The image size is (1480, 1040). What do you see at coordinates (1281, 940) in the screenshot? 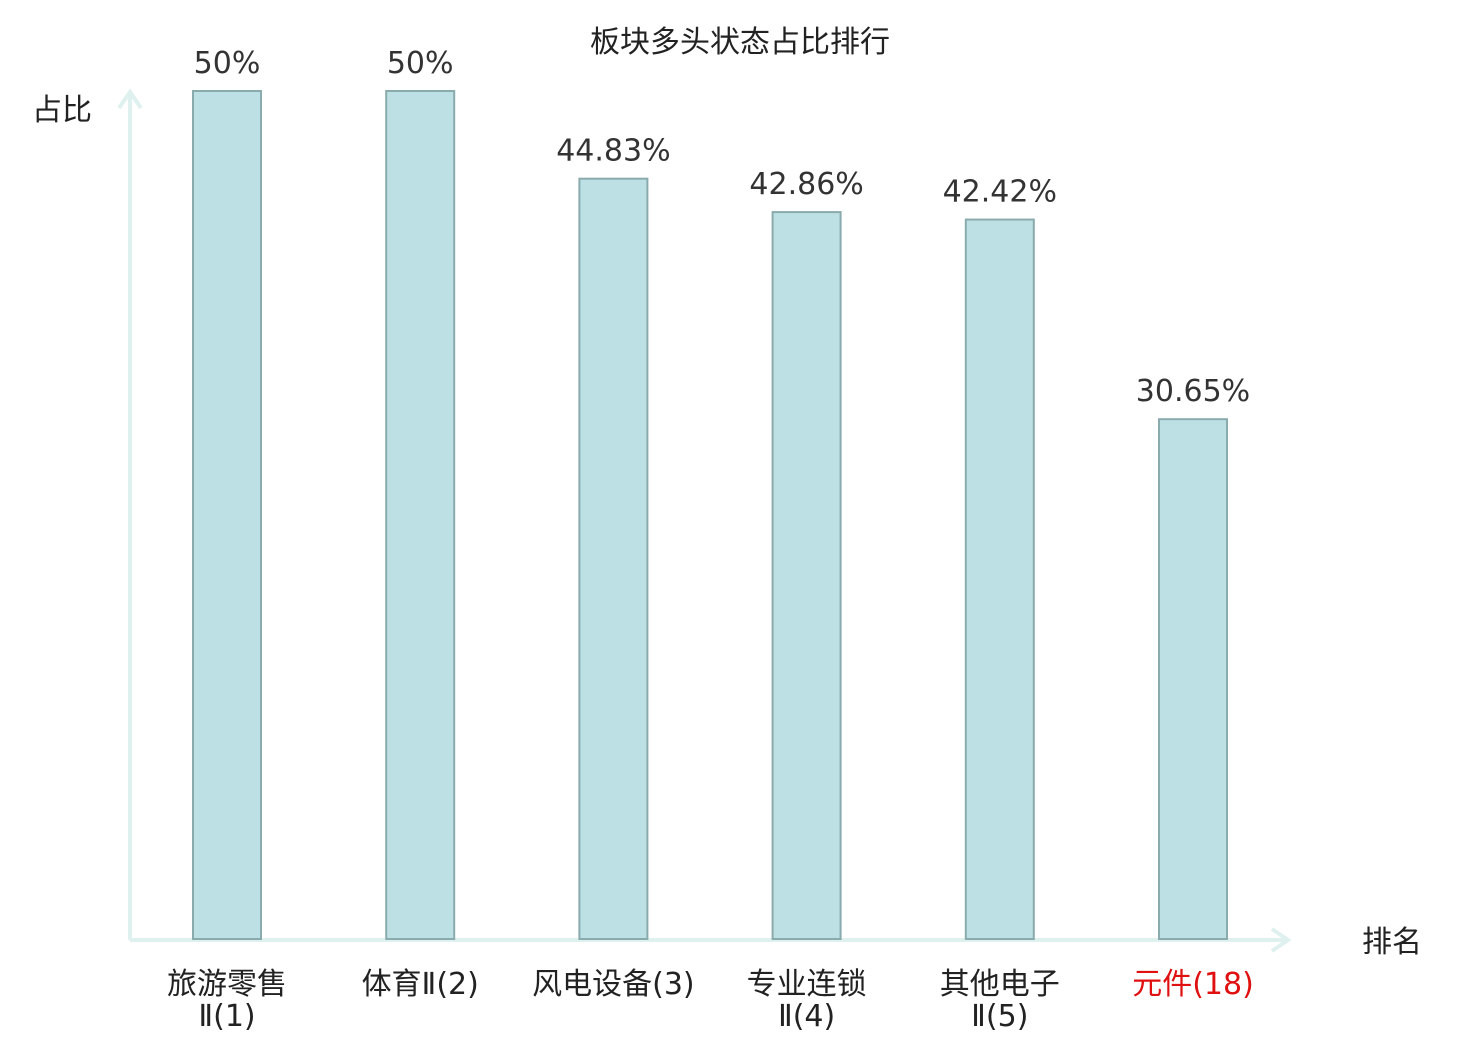
I see `x-axis-arrow-icon` at bounding box center [1281, 940].